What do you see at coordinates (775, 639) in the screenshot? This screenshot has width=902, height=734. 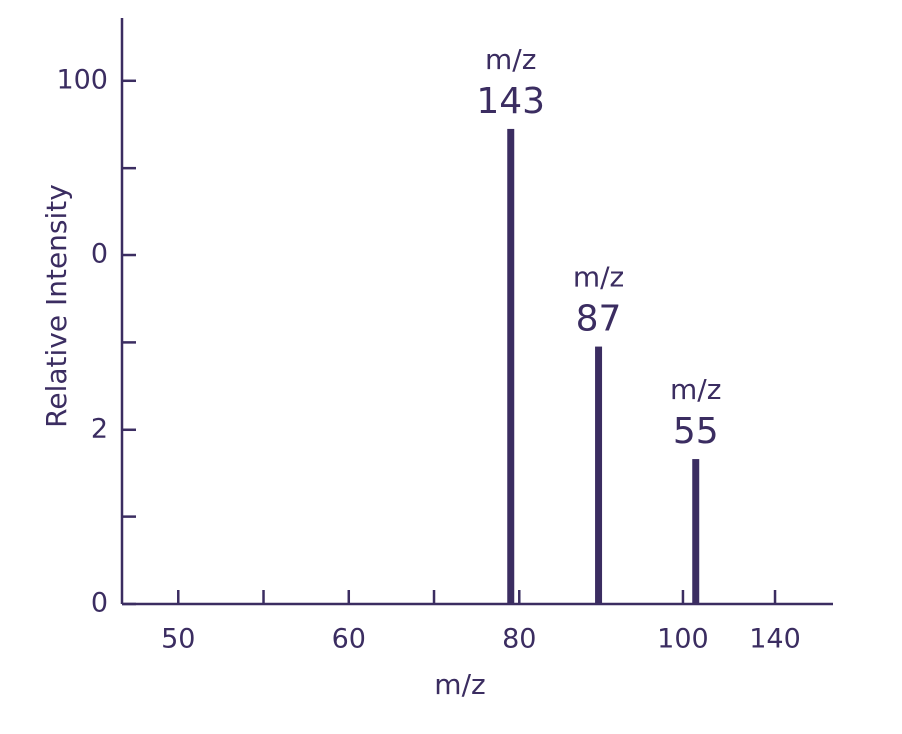 I see `x-tick-label: 140` at bounding box center [775, 639].